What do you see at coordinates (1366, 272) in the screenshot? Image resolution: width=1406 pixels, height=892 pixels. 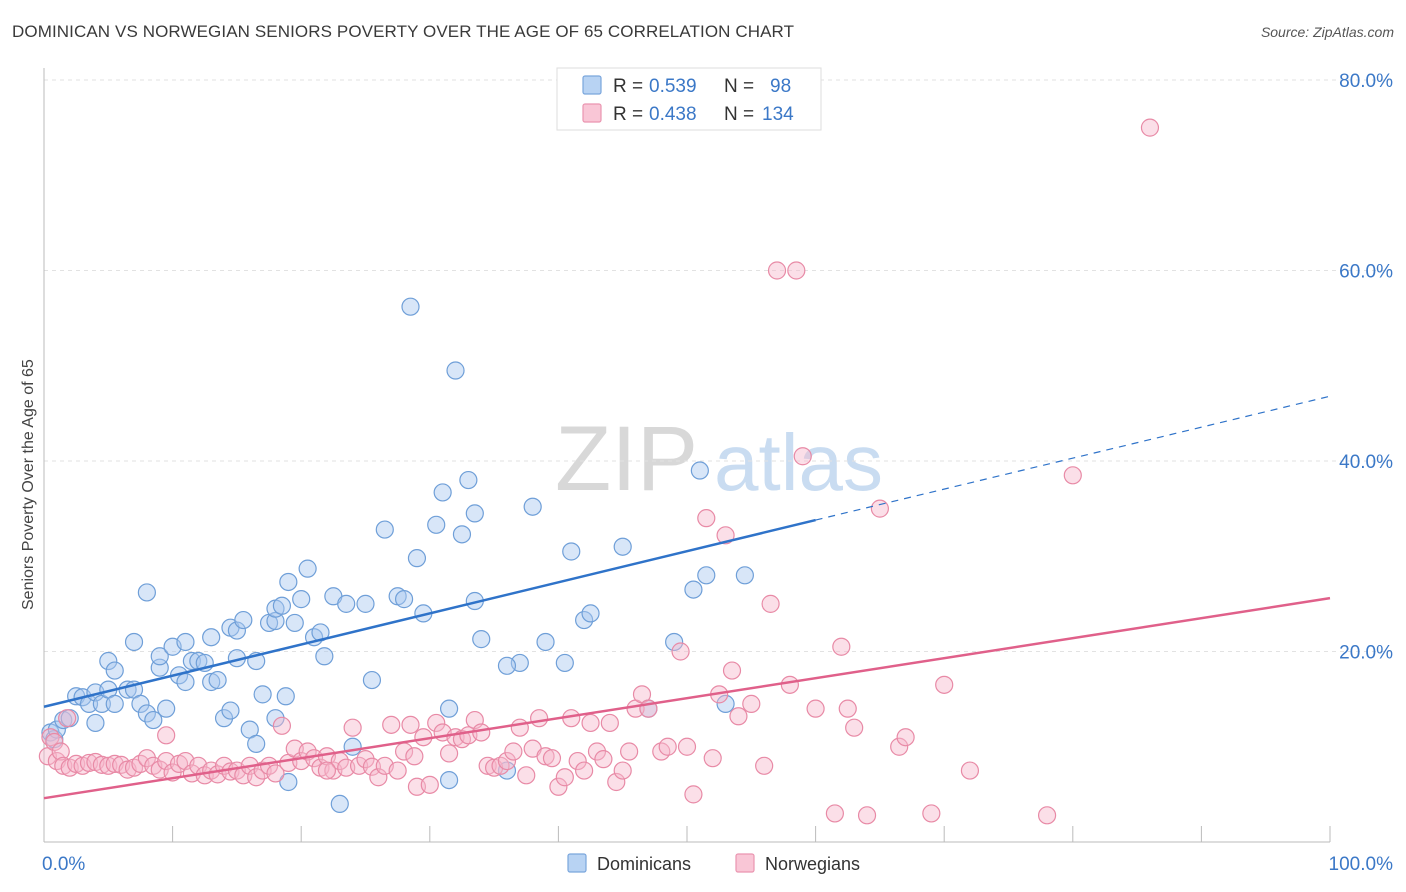 I see `y-tick-label: 60.0%` at bounding box center [1366, 272].